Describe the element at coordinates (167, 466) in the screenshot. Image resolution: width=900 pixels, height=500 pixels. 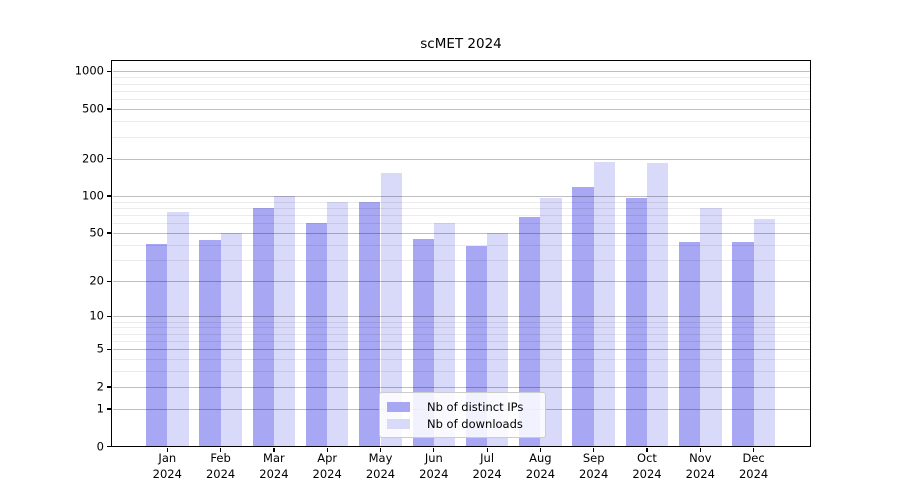
I see `x-tick-label-jan: Jan 2024` at that location.